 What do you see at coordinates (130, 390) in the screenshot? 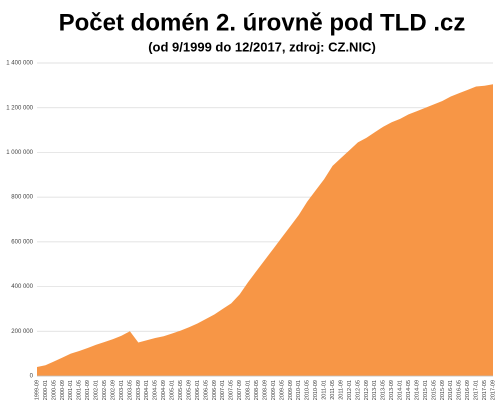
I see `x-tick-label: 2003-05` at bounding box center [130, 390].